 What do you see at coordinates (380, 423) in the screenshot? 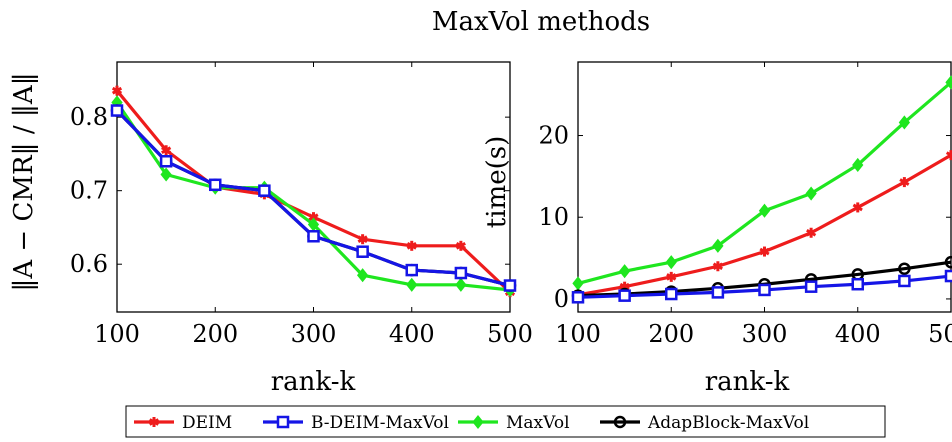
I see `legend-label: B-DEIM-MaxVol` at bounding box center [380, 423].